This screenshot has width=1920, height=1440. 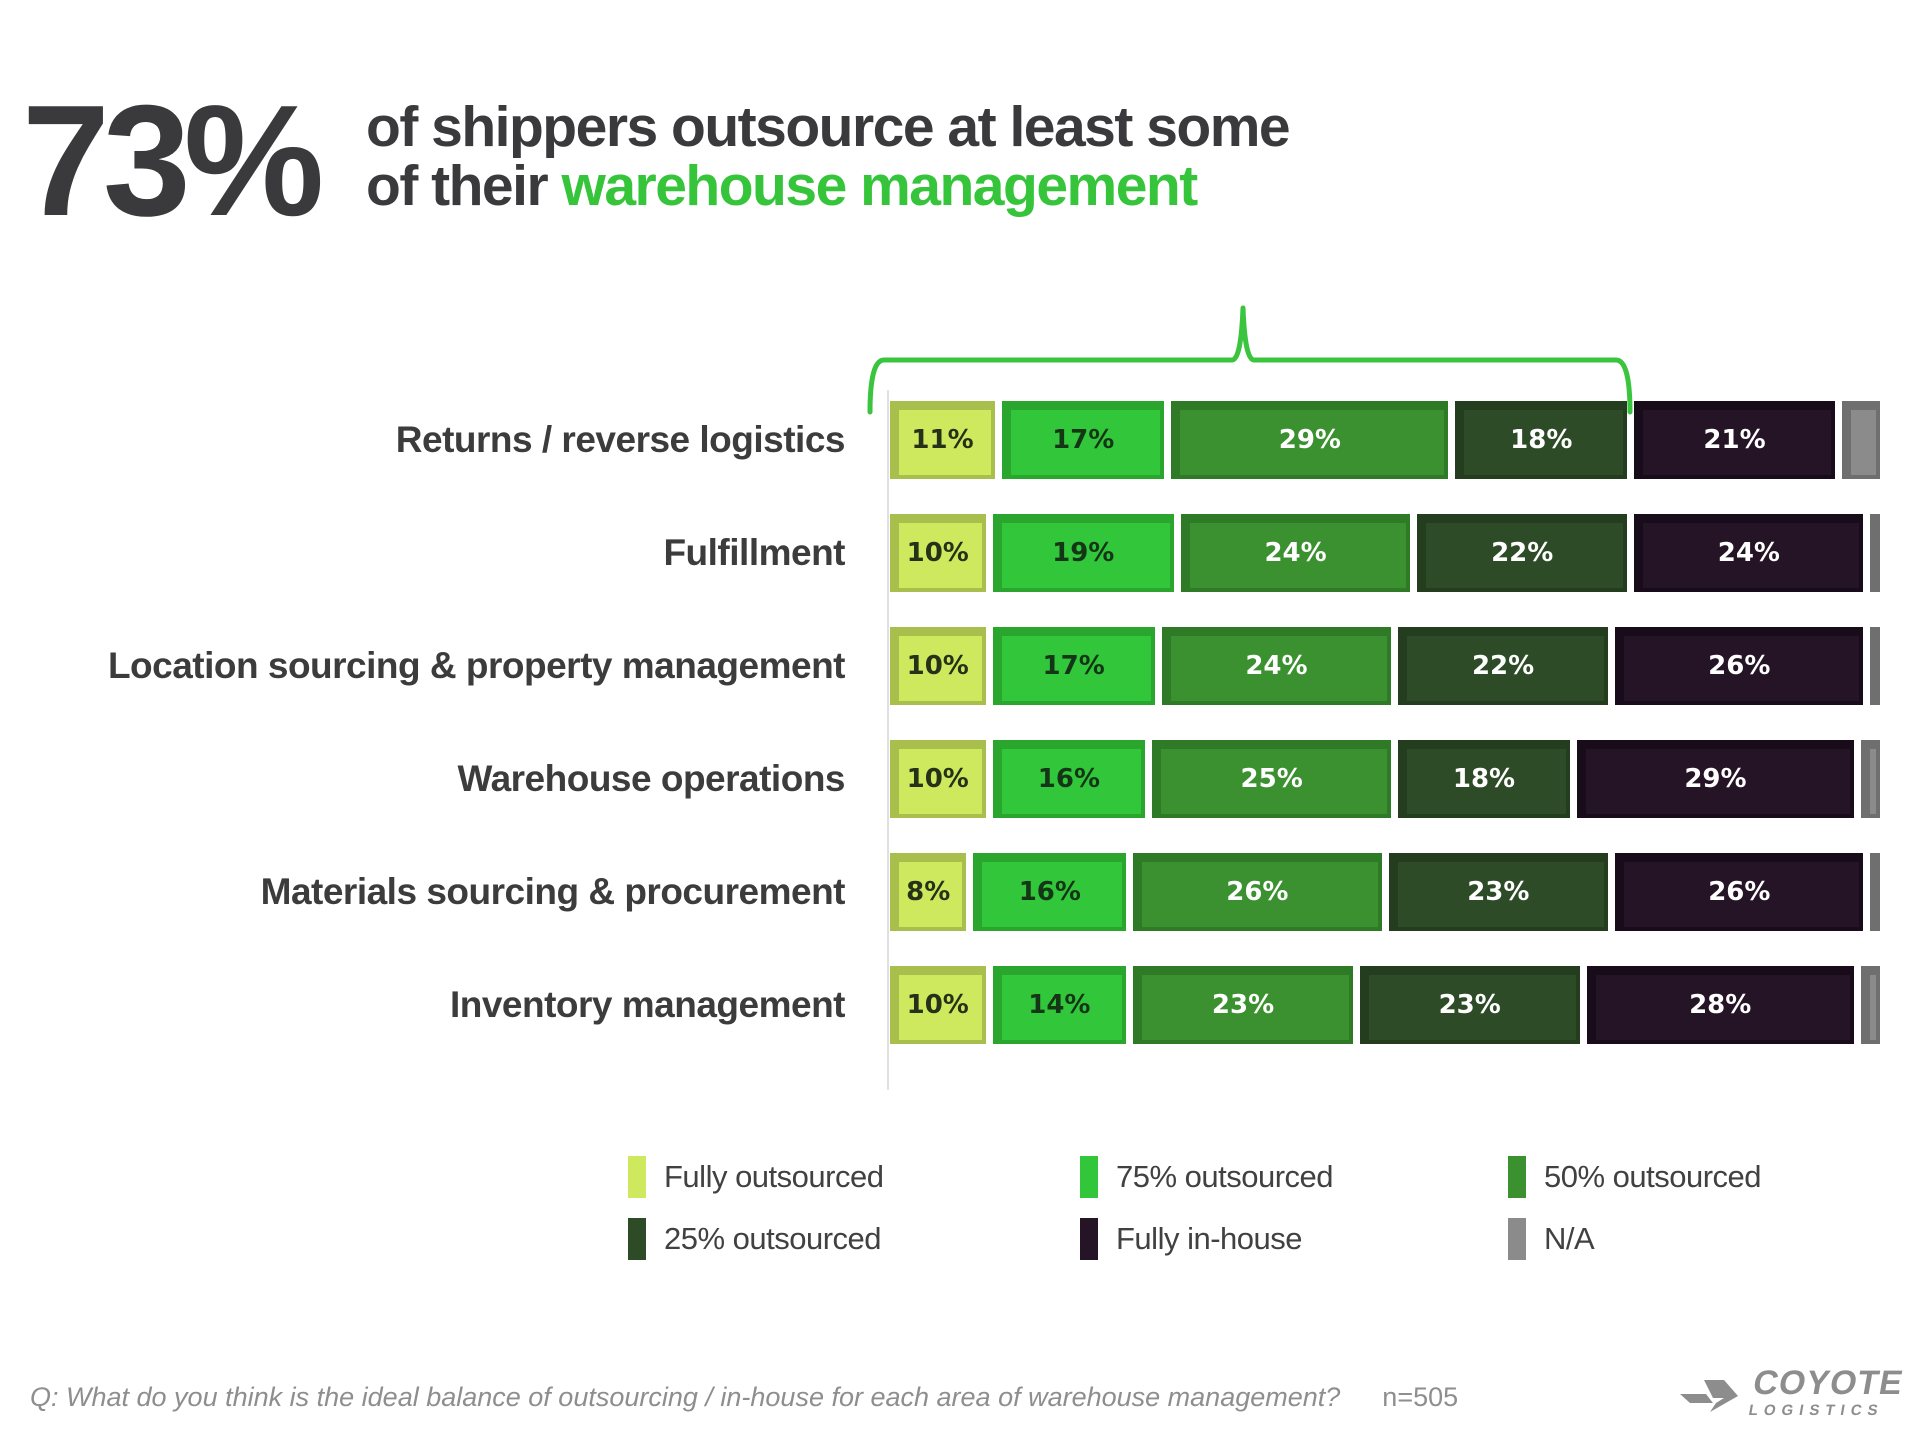 I want to click on legend-label: Fully outsourced, so click(x=774, y=1176).